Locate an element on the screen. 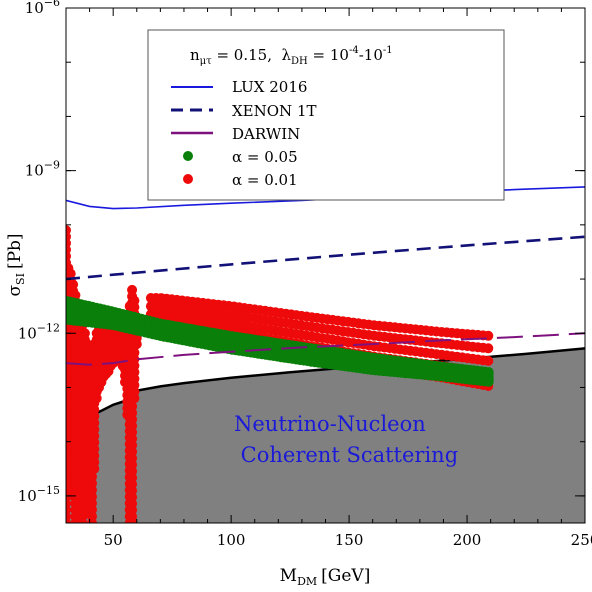 The image size is (592, 592). x-tick-label: 100 is located at coordinates (231, 540).